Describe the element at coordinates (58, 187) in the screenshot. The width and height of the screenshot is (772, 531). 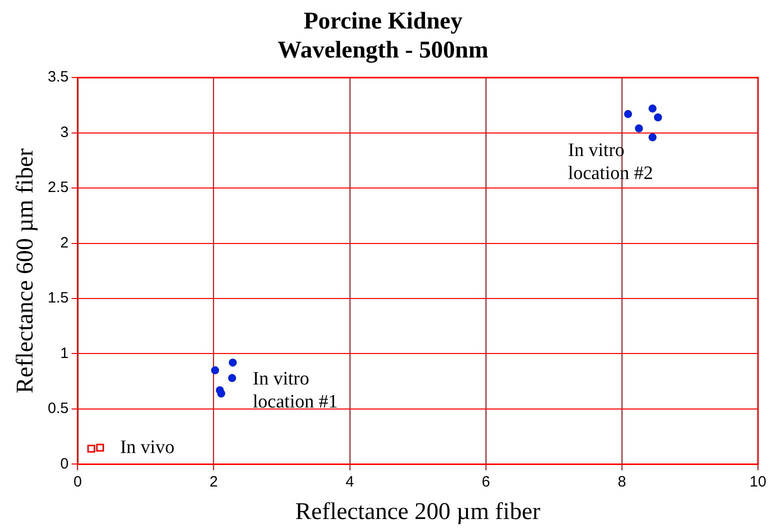
I see `y-tick-label: 2.5` at that location.